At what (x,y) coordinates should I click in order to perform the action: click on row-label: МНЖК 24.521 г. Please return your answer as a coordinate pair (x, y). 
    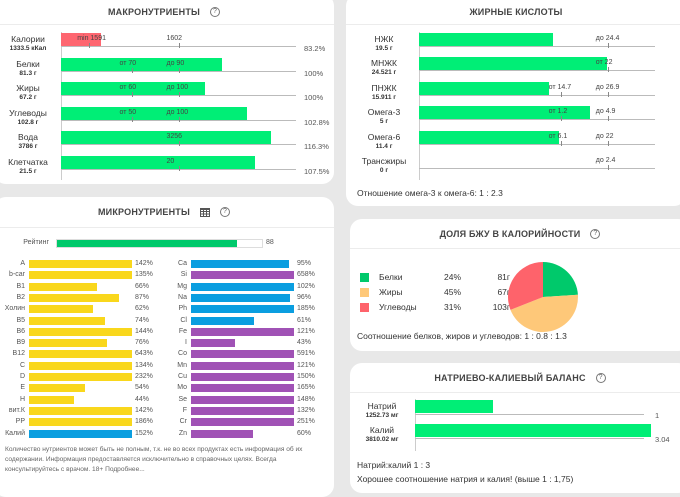
    Looking at the image, I should click on (384, 67).